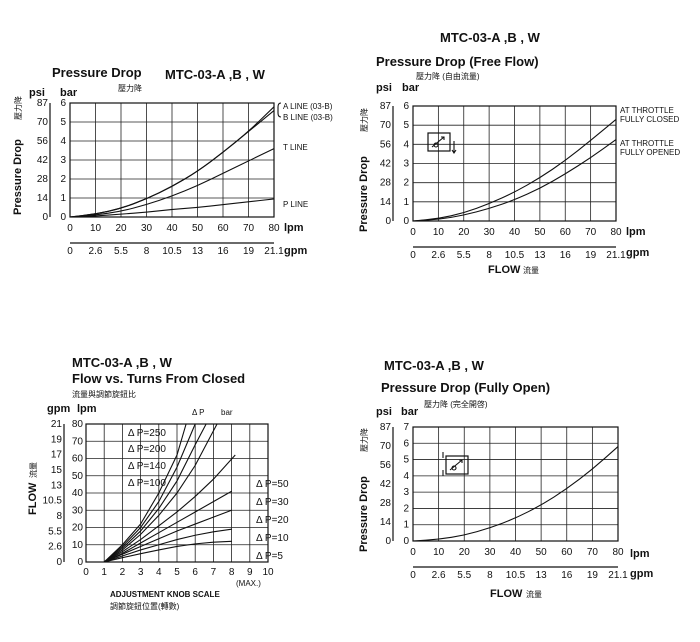 This screenshot has height=642, width=700. Describe the element at coordinates (364, 120) in the screenshot. I see `c2-y-axis-label-cn: 壓力降` at that location.